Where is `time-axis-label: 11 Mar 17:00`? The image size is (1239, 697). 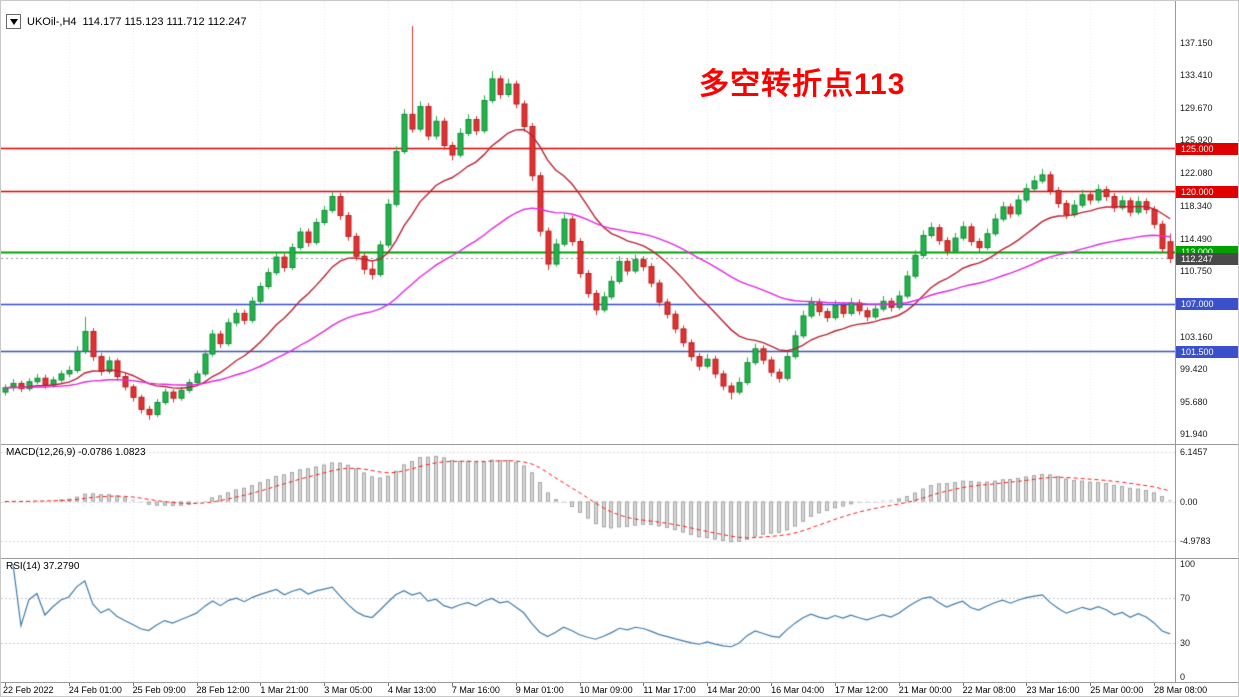
time-axis-label: 11 Mar 17:00 is located at coordinates (669, 690).